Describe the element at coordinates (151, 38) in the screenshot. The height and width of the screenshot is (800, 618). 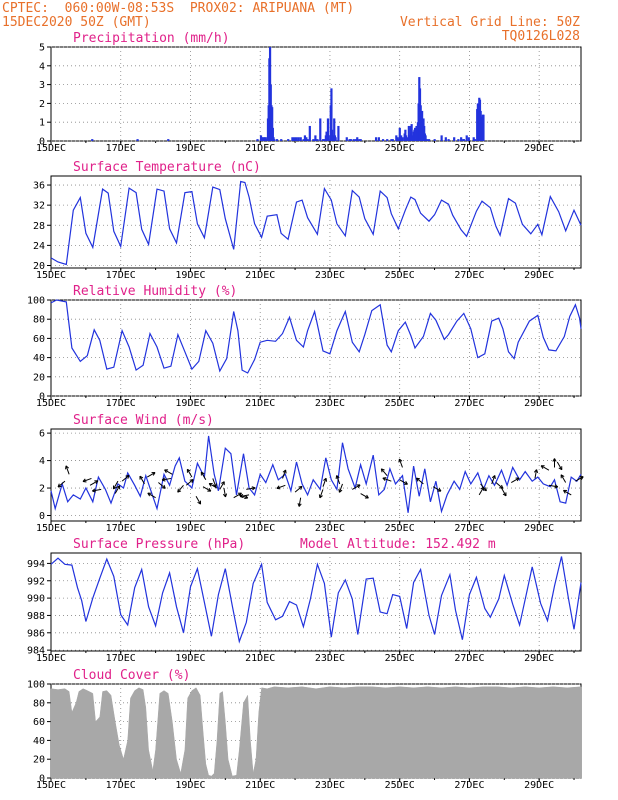
I see `precip-title: Precipitation (mm/h)` at that location.